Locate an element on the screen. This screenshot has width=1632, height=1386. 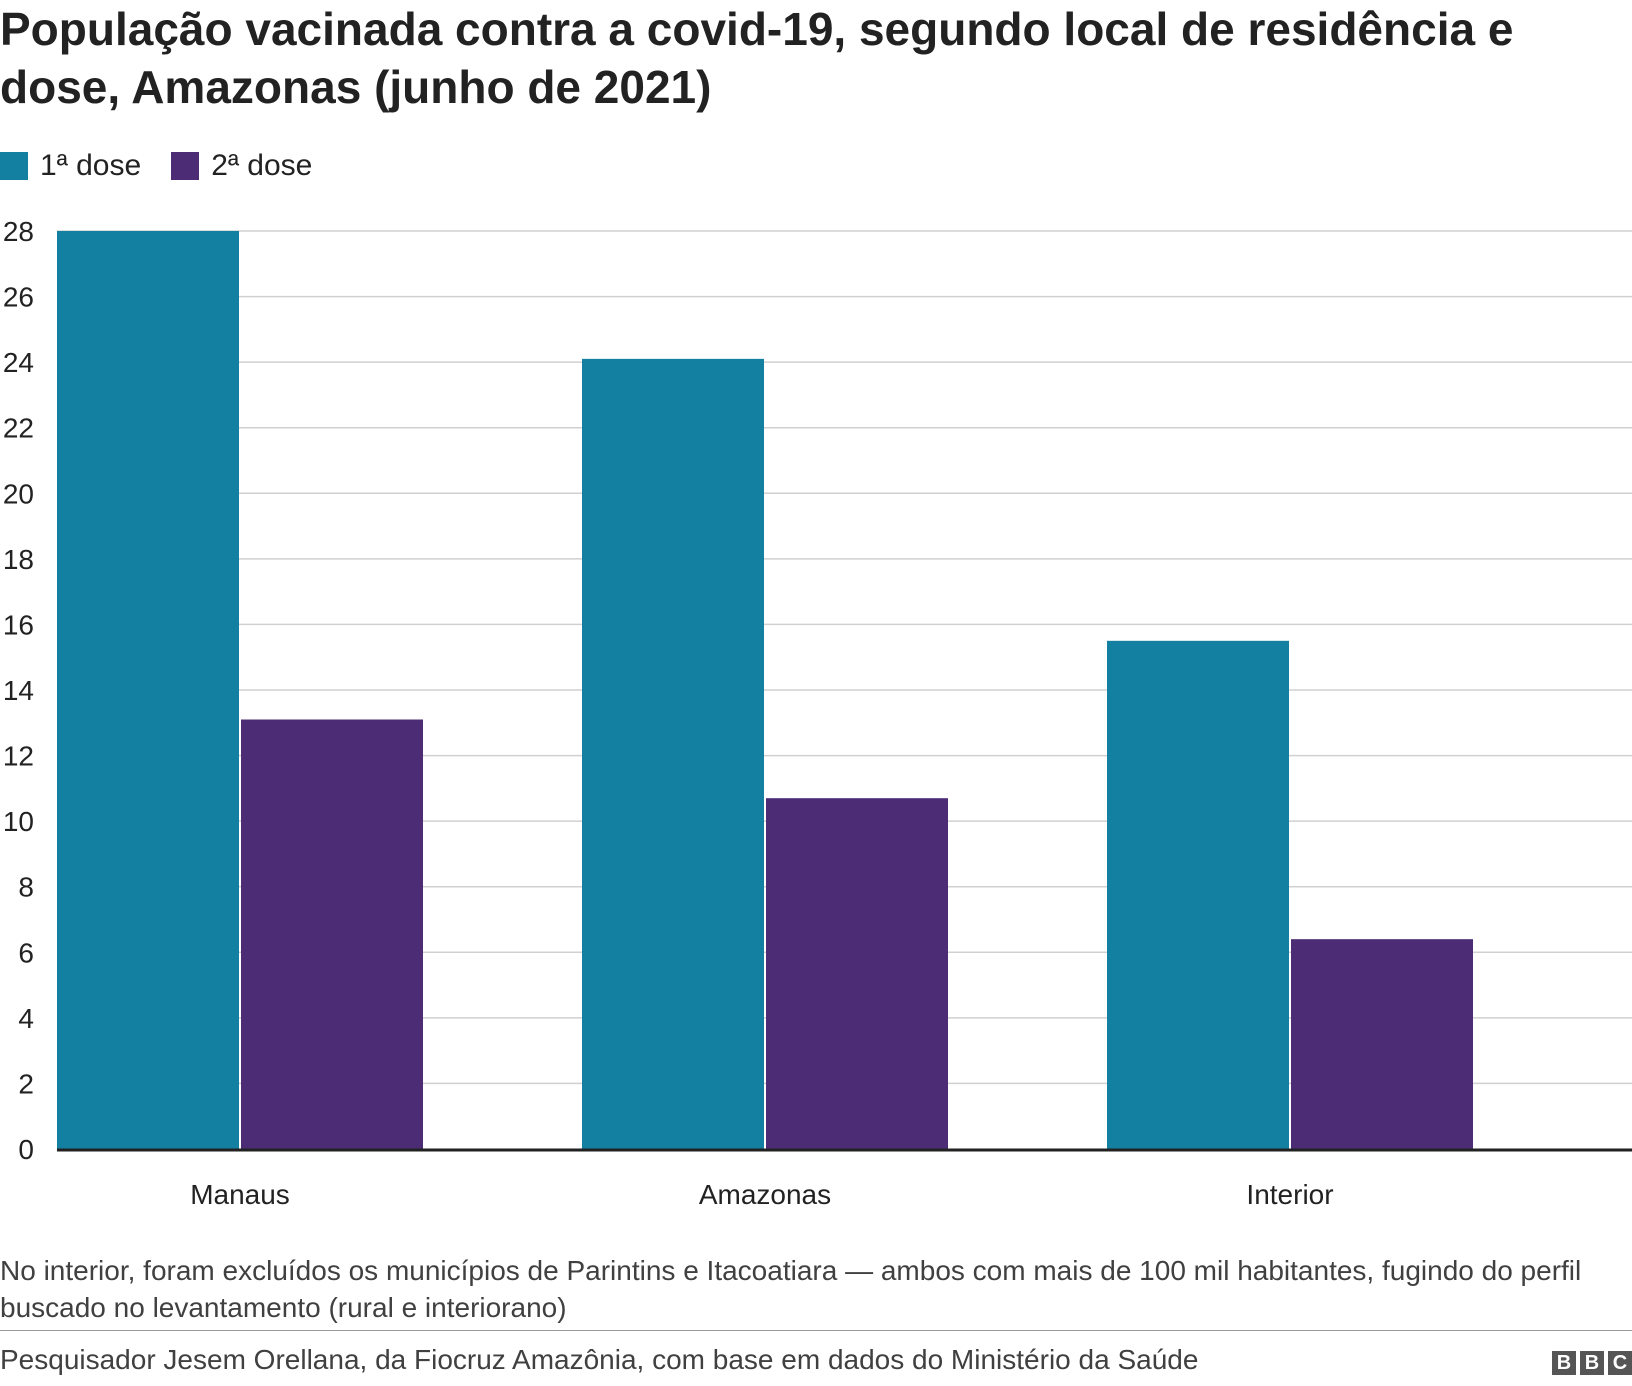
y-tick-label: 4 is located at coordinates (26, 1018).